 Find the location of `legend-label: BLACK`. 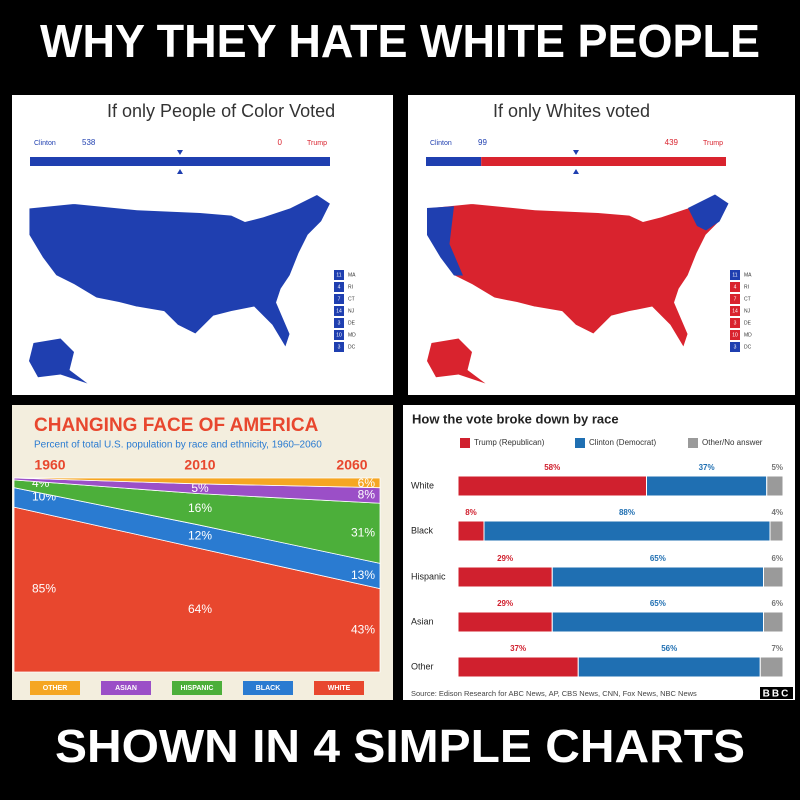

legend-label: BLACK is located at coordinates (268, 688).